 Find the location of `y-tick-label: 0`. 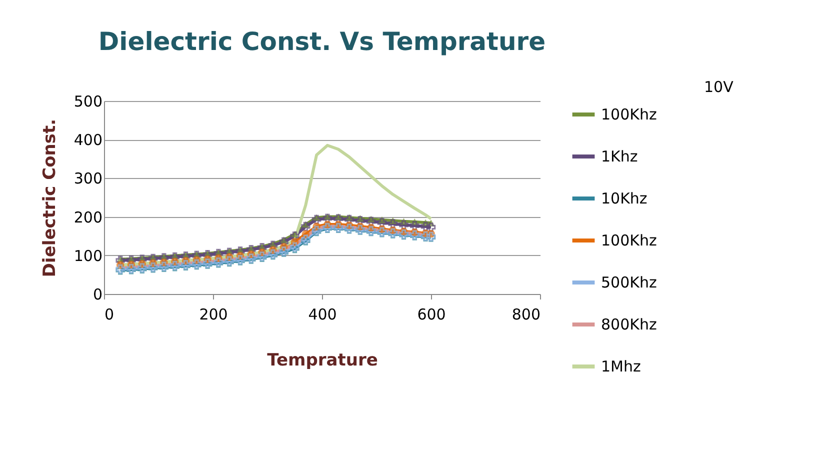

y-tick-label: 0 is located at coordinates (97, 295).